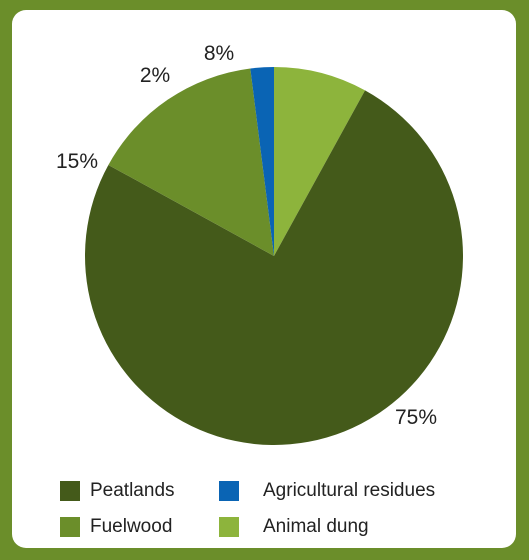 Image resolution: width=529 pixels, height=560 pixels. What do you see at coordinates (262, 161) in the screenshot?
I see `pie-slice-agricultural-residues` at bounding box center [262, 161].